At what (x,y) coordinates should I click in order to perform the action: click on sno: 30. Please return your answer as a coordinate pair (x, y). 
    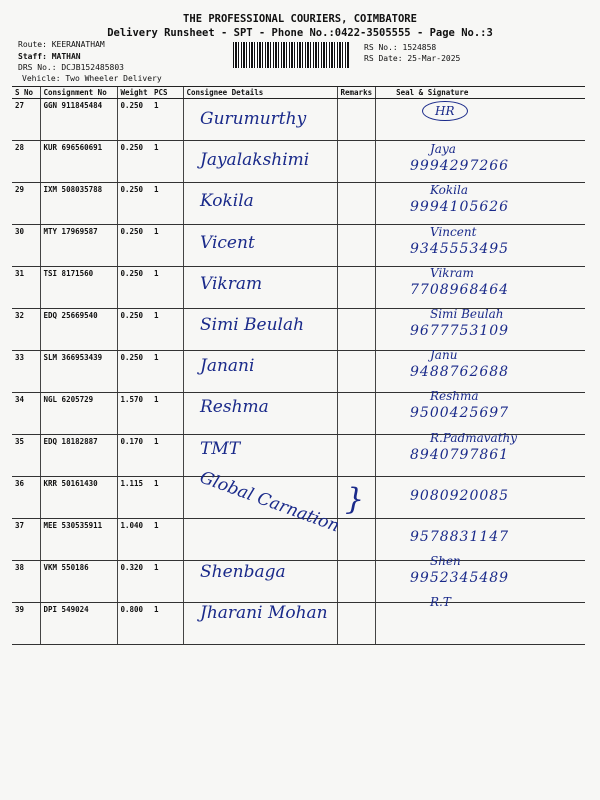
    Looking at the image, I should click on (26, 245).